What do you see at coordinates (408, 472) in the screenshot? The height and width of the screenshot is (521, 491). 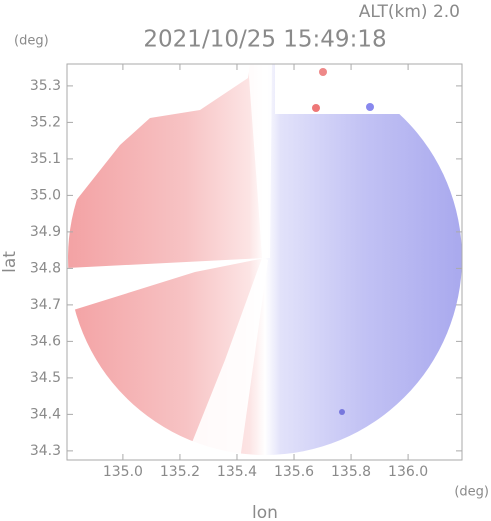 I see `x-tick-label: 136.0` at bounding box center [408, 472].